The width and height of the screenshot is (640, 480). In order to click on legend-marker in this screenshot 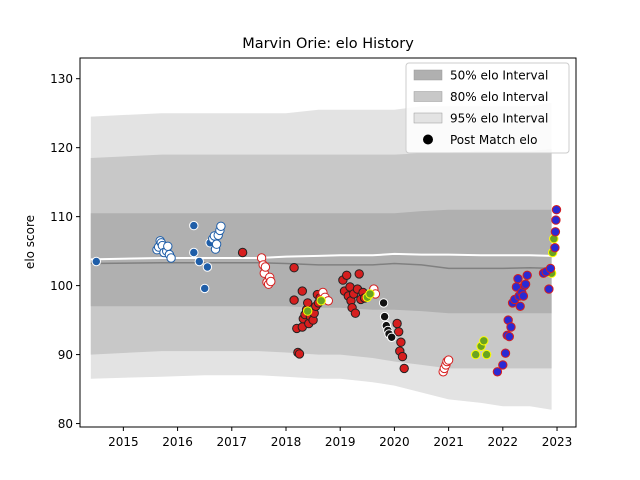, I will do `click(428, 139)`.